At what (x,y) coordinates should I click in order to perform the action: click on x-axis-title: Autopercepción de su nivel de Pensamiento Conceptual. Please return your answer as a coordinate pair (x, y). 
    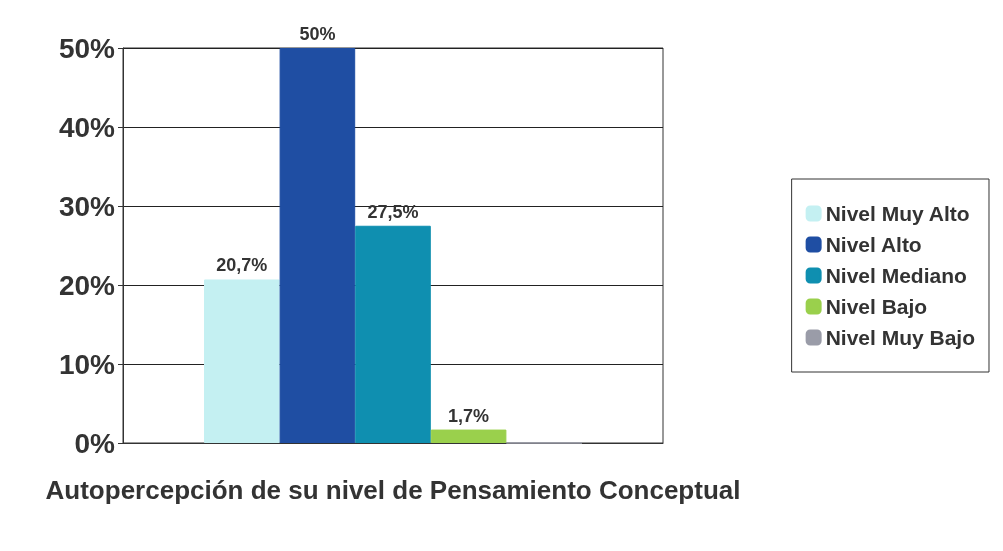
    Looking at the image, I should click on (393, 490).